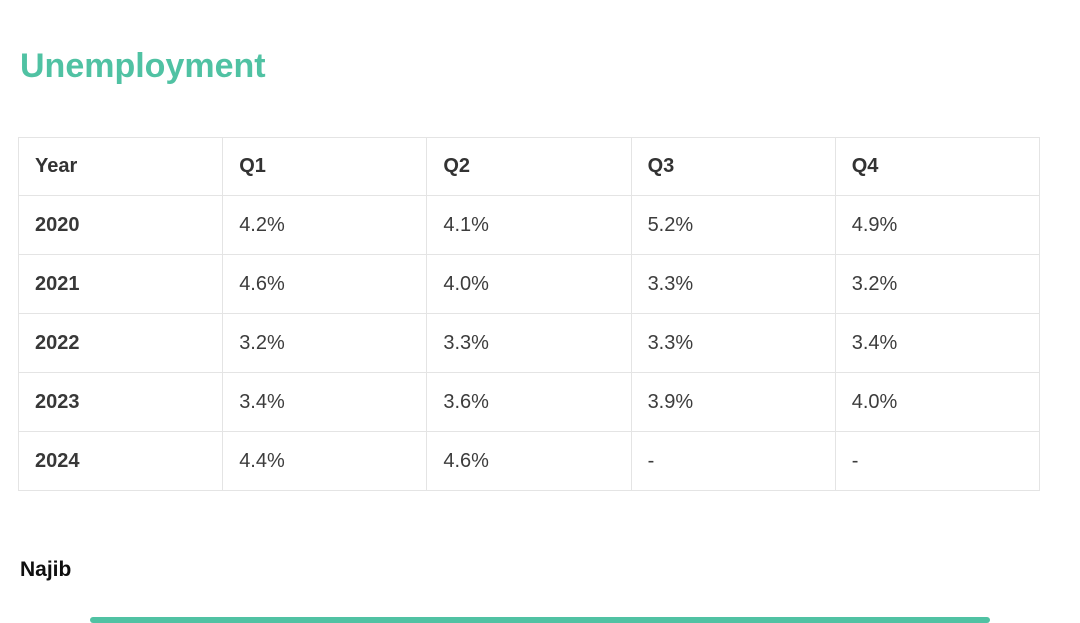 This screenshot has width=1080, height=623. Describe the element at coordinates (120, 402) in the screenshot. I see `year-cell: 2023` at that location.